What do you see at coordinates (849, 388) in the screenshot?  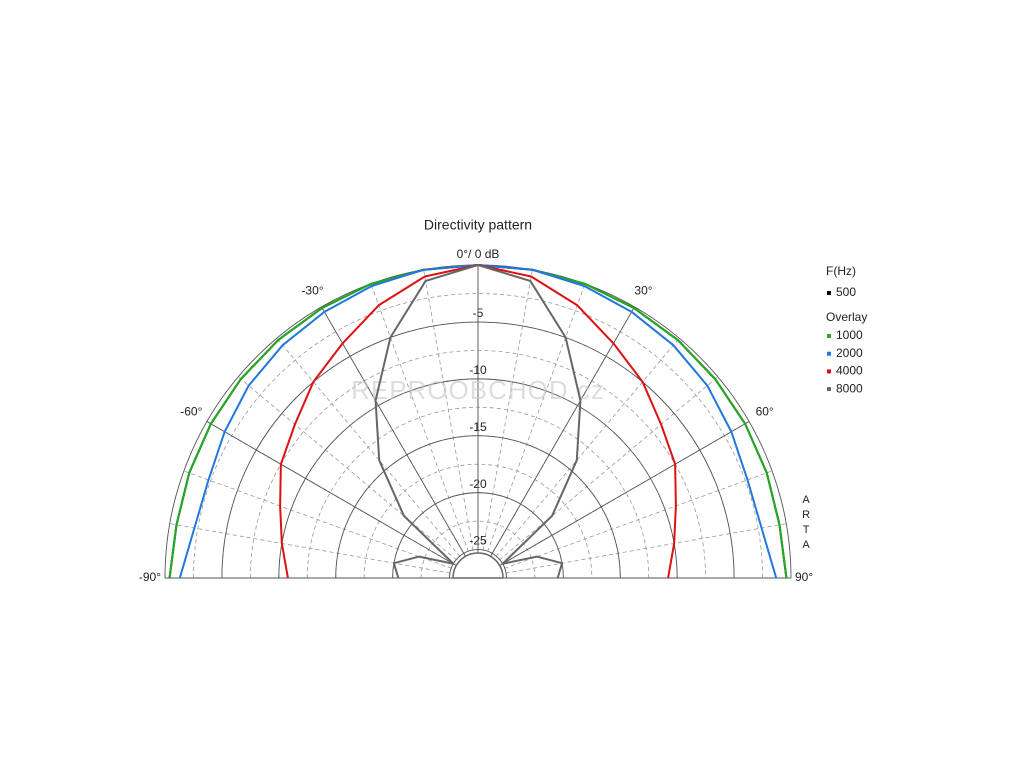 I see `legend-label: 8000` at bounding box center [849, 388].